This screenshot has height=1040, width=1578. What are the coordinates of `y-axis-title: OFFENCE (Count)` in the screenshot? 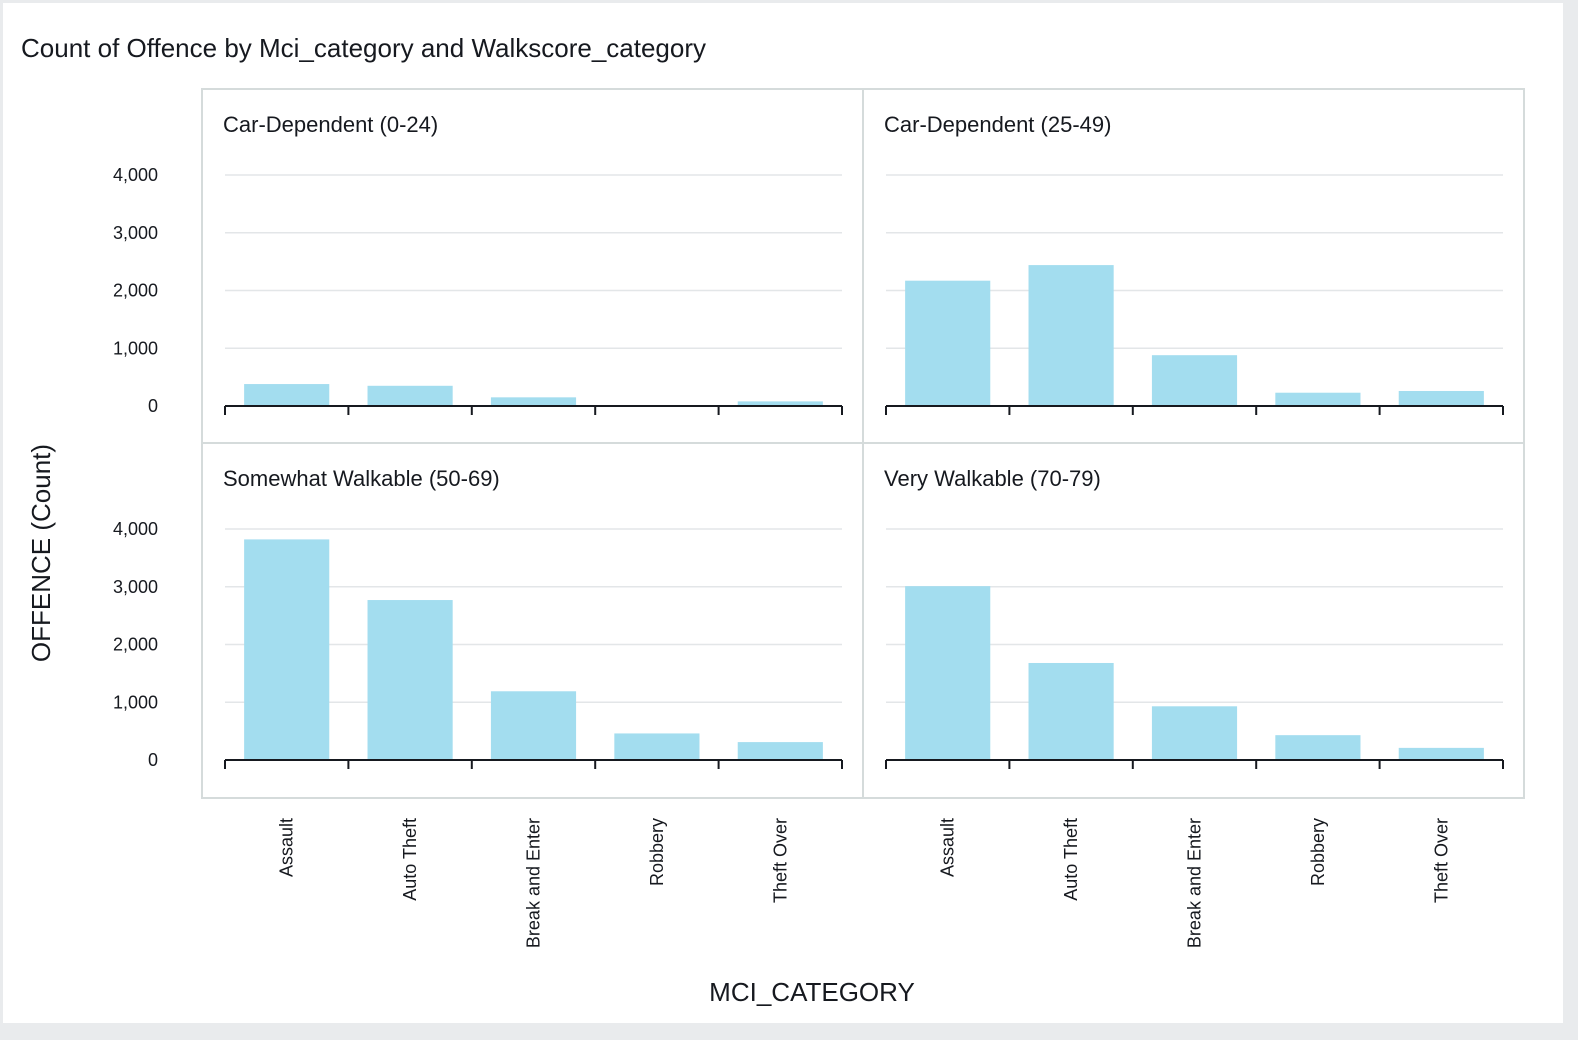 It's located at (41, 553).